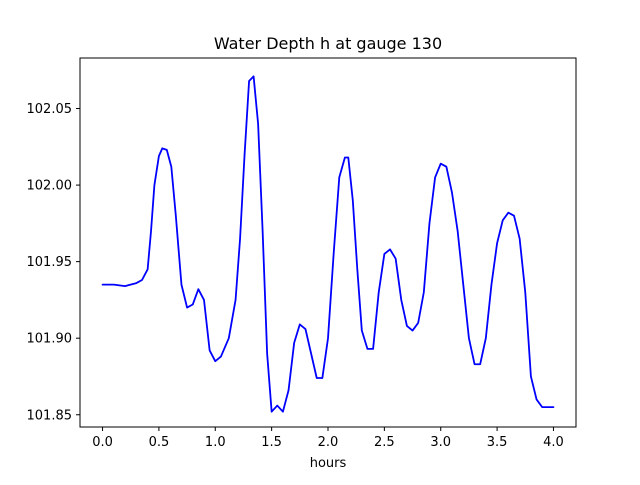 The height and width of the screenshot is (485, 640). Describe the element at coordinates (50, 186) in the screenshot. I see `y-tick-label: 102.00` at that location.